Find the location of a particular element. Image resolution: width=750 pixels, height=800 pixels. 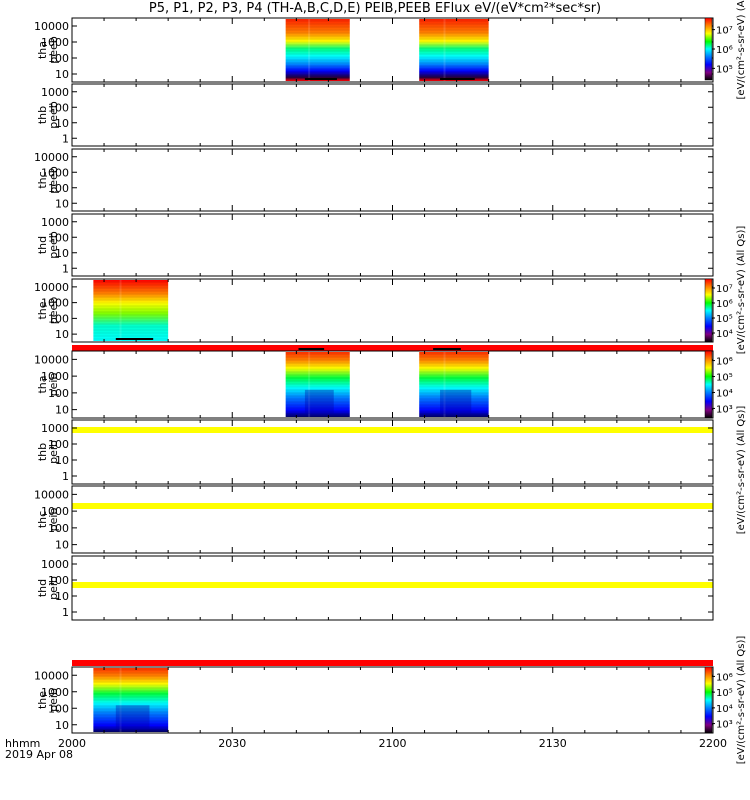

colorbar-tick-9-3: 10⁶ is located at coordinates (724, 677).